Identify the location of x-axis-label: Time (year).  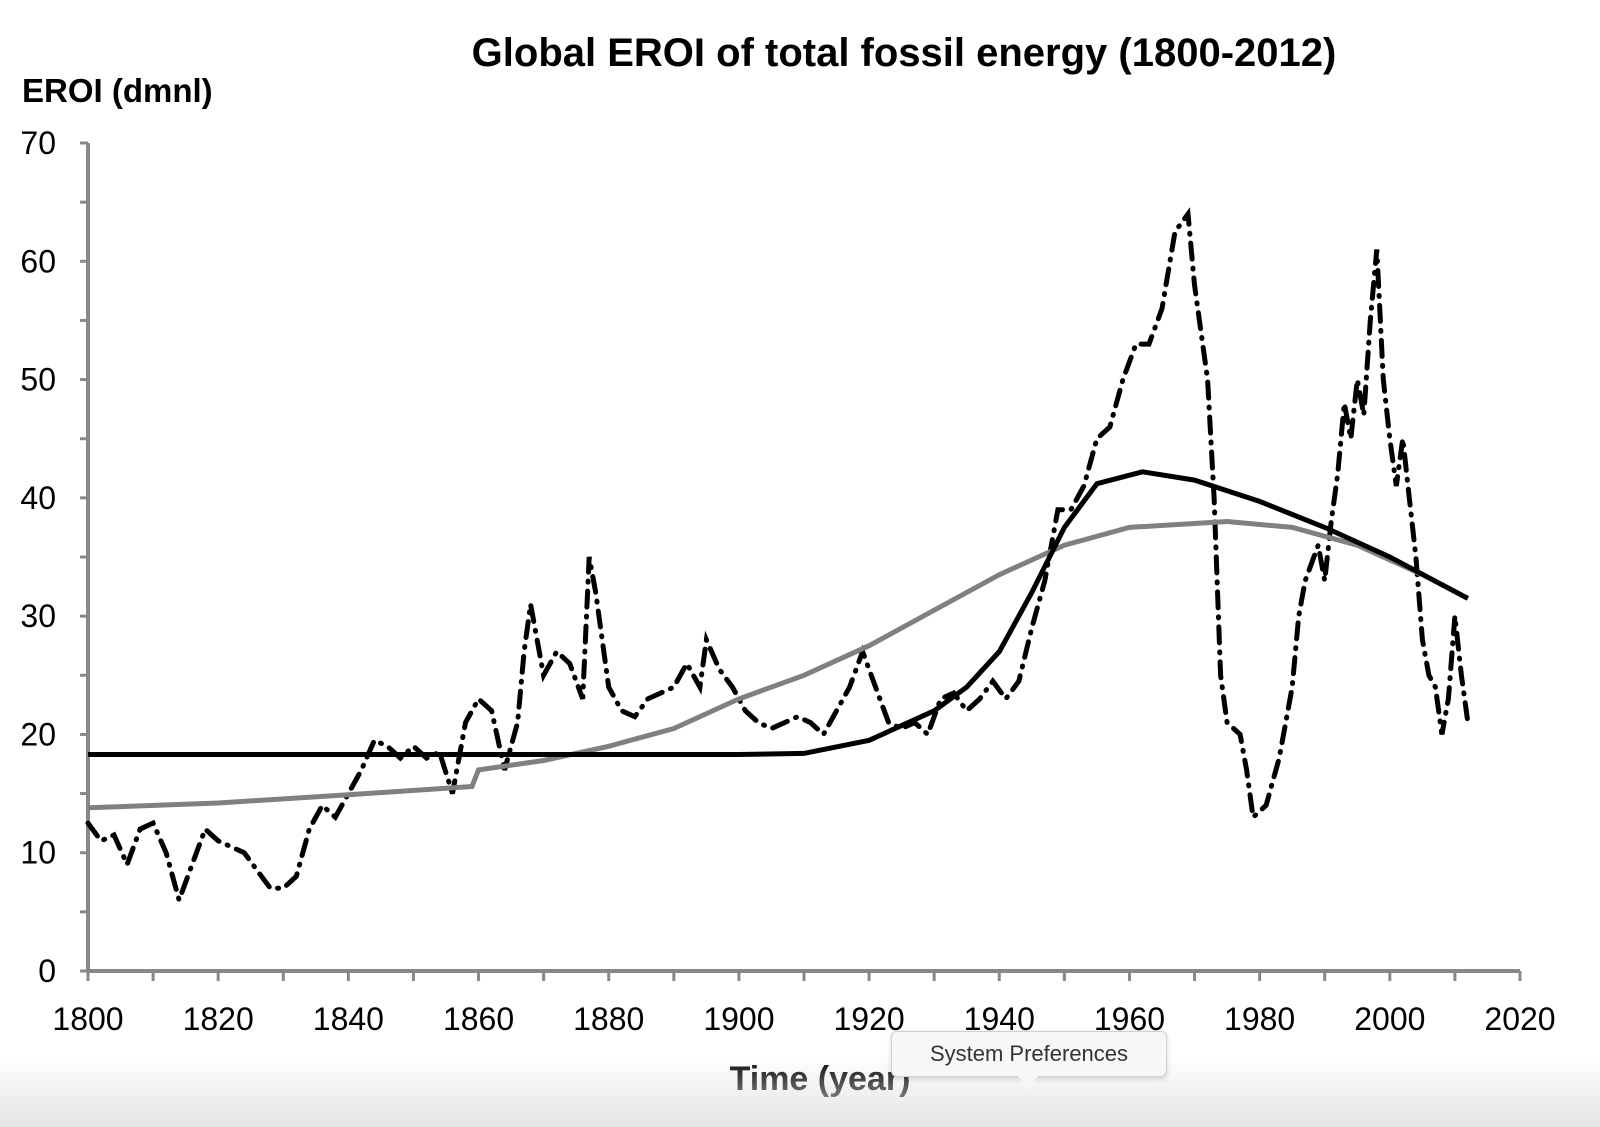
(820, 1079).